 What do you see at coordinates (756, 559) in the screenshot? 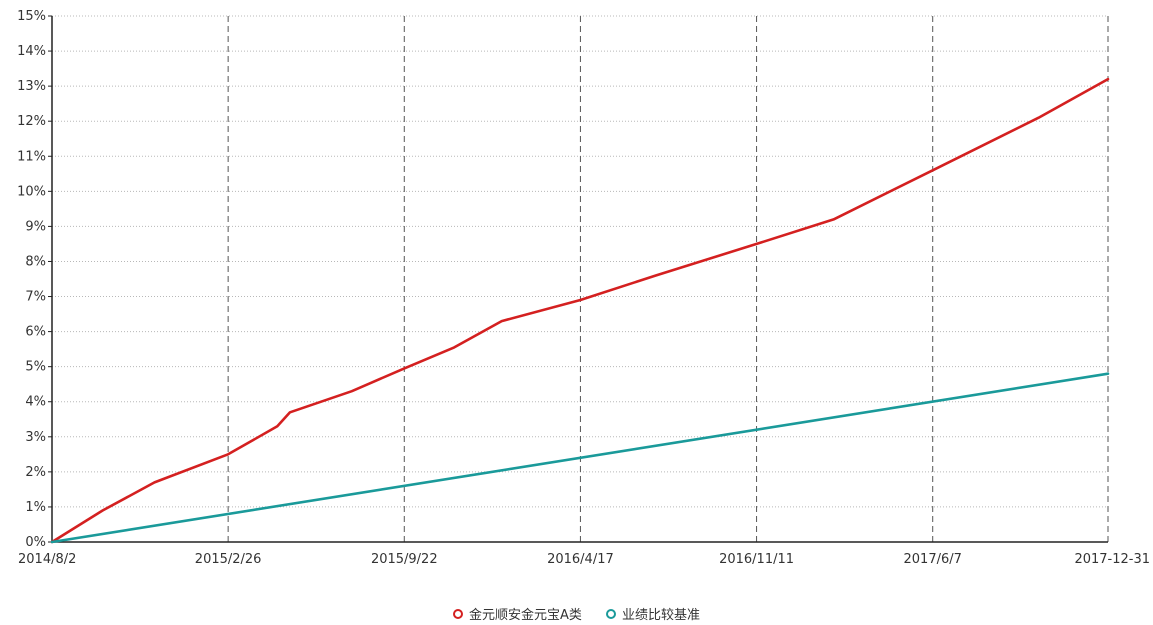
I see `x-tick-label-4: 2016/11/11` at bounding box center [756, 559].